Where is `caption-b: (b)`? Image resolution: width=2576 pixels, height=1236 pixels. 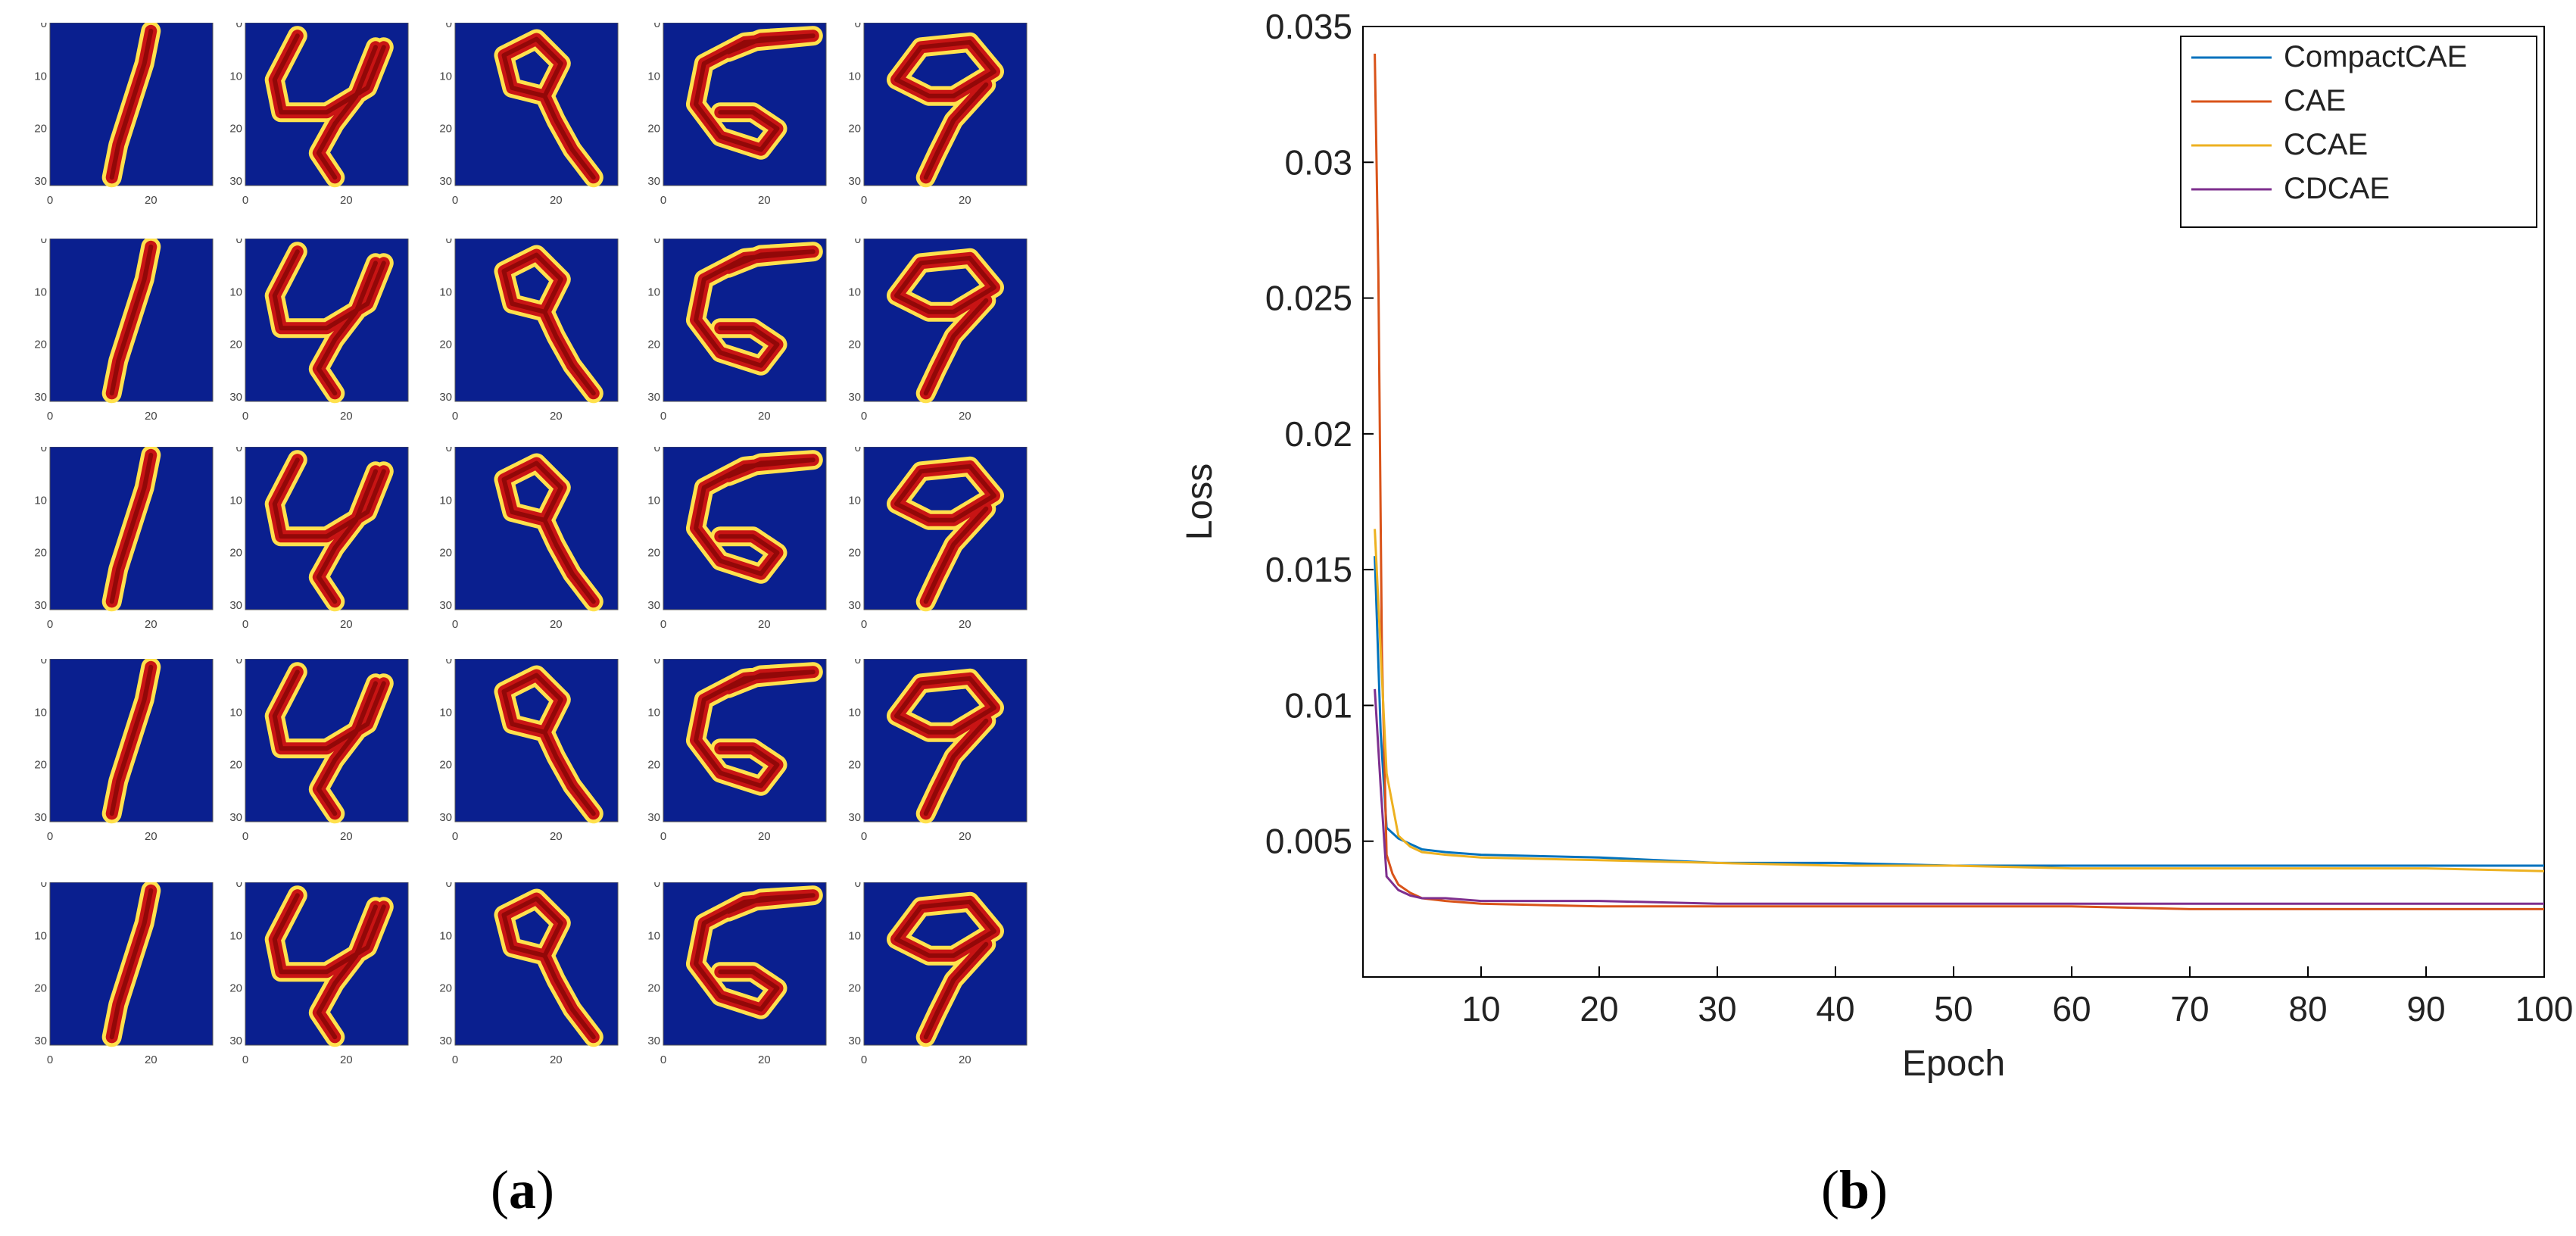 caption-b: (b) is located at coordinates (1854, 1190).